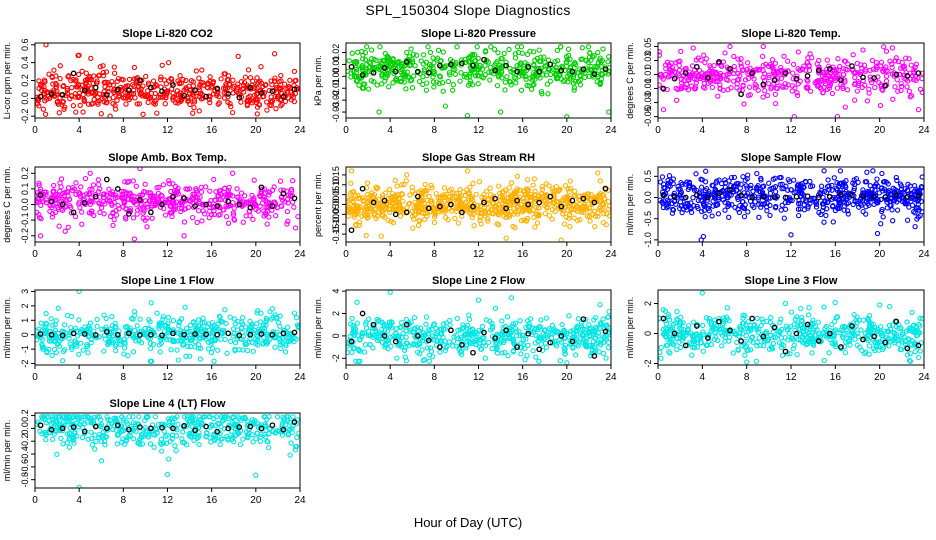 This screenshot has height=540, width=936. I want to click on panel-title: Slope Gas Stream RH, so click(478, 158).